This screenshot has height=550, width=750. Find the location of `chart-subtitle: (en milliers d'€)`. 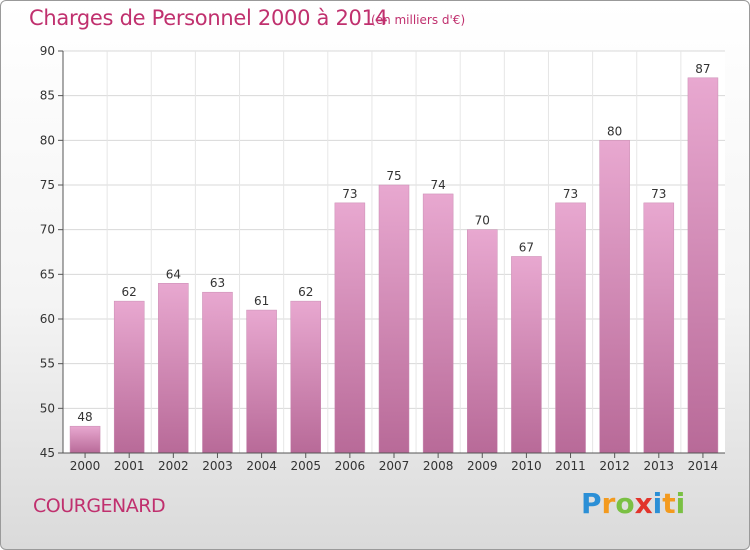

chart-subtitle: (en milliers d'€) is located at coordinates (418, 20).